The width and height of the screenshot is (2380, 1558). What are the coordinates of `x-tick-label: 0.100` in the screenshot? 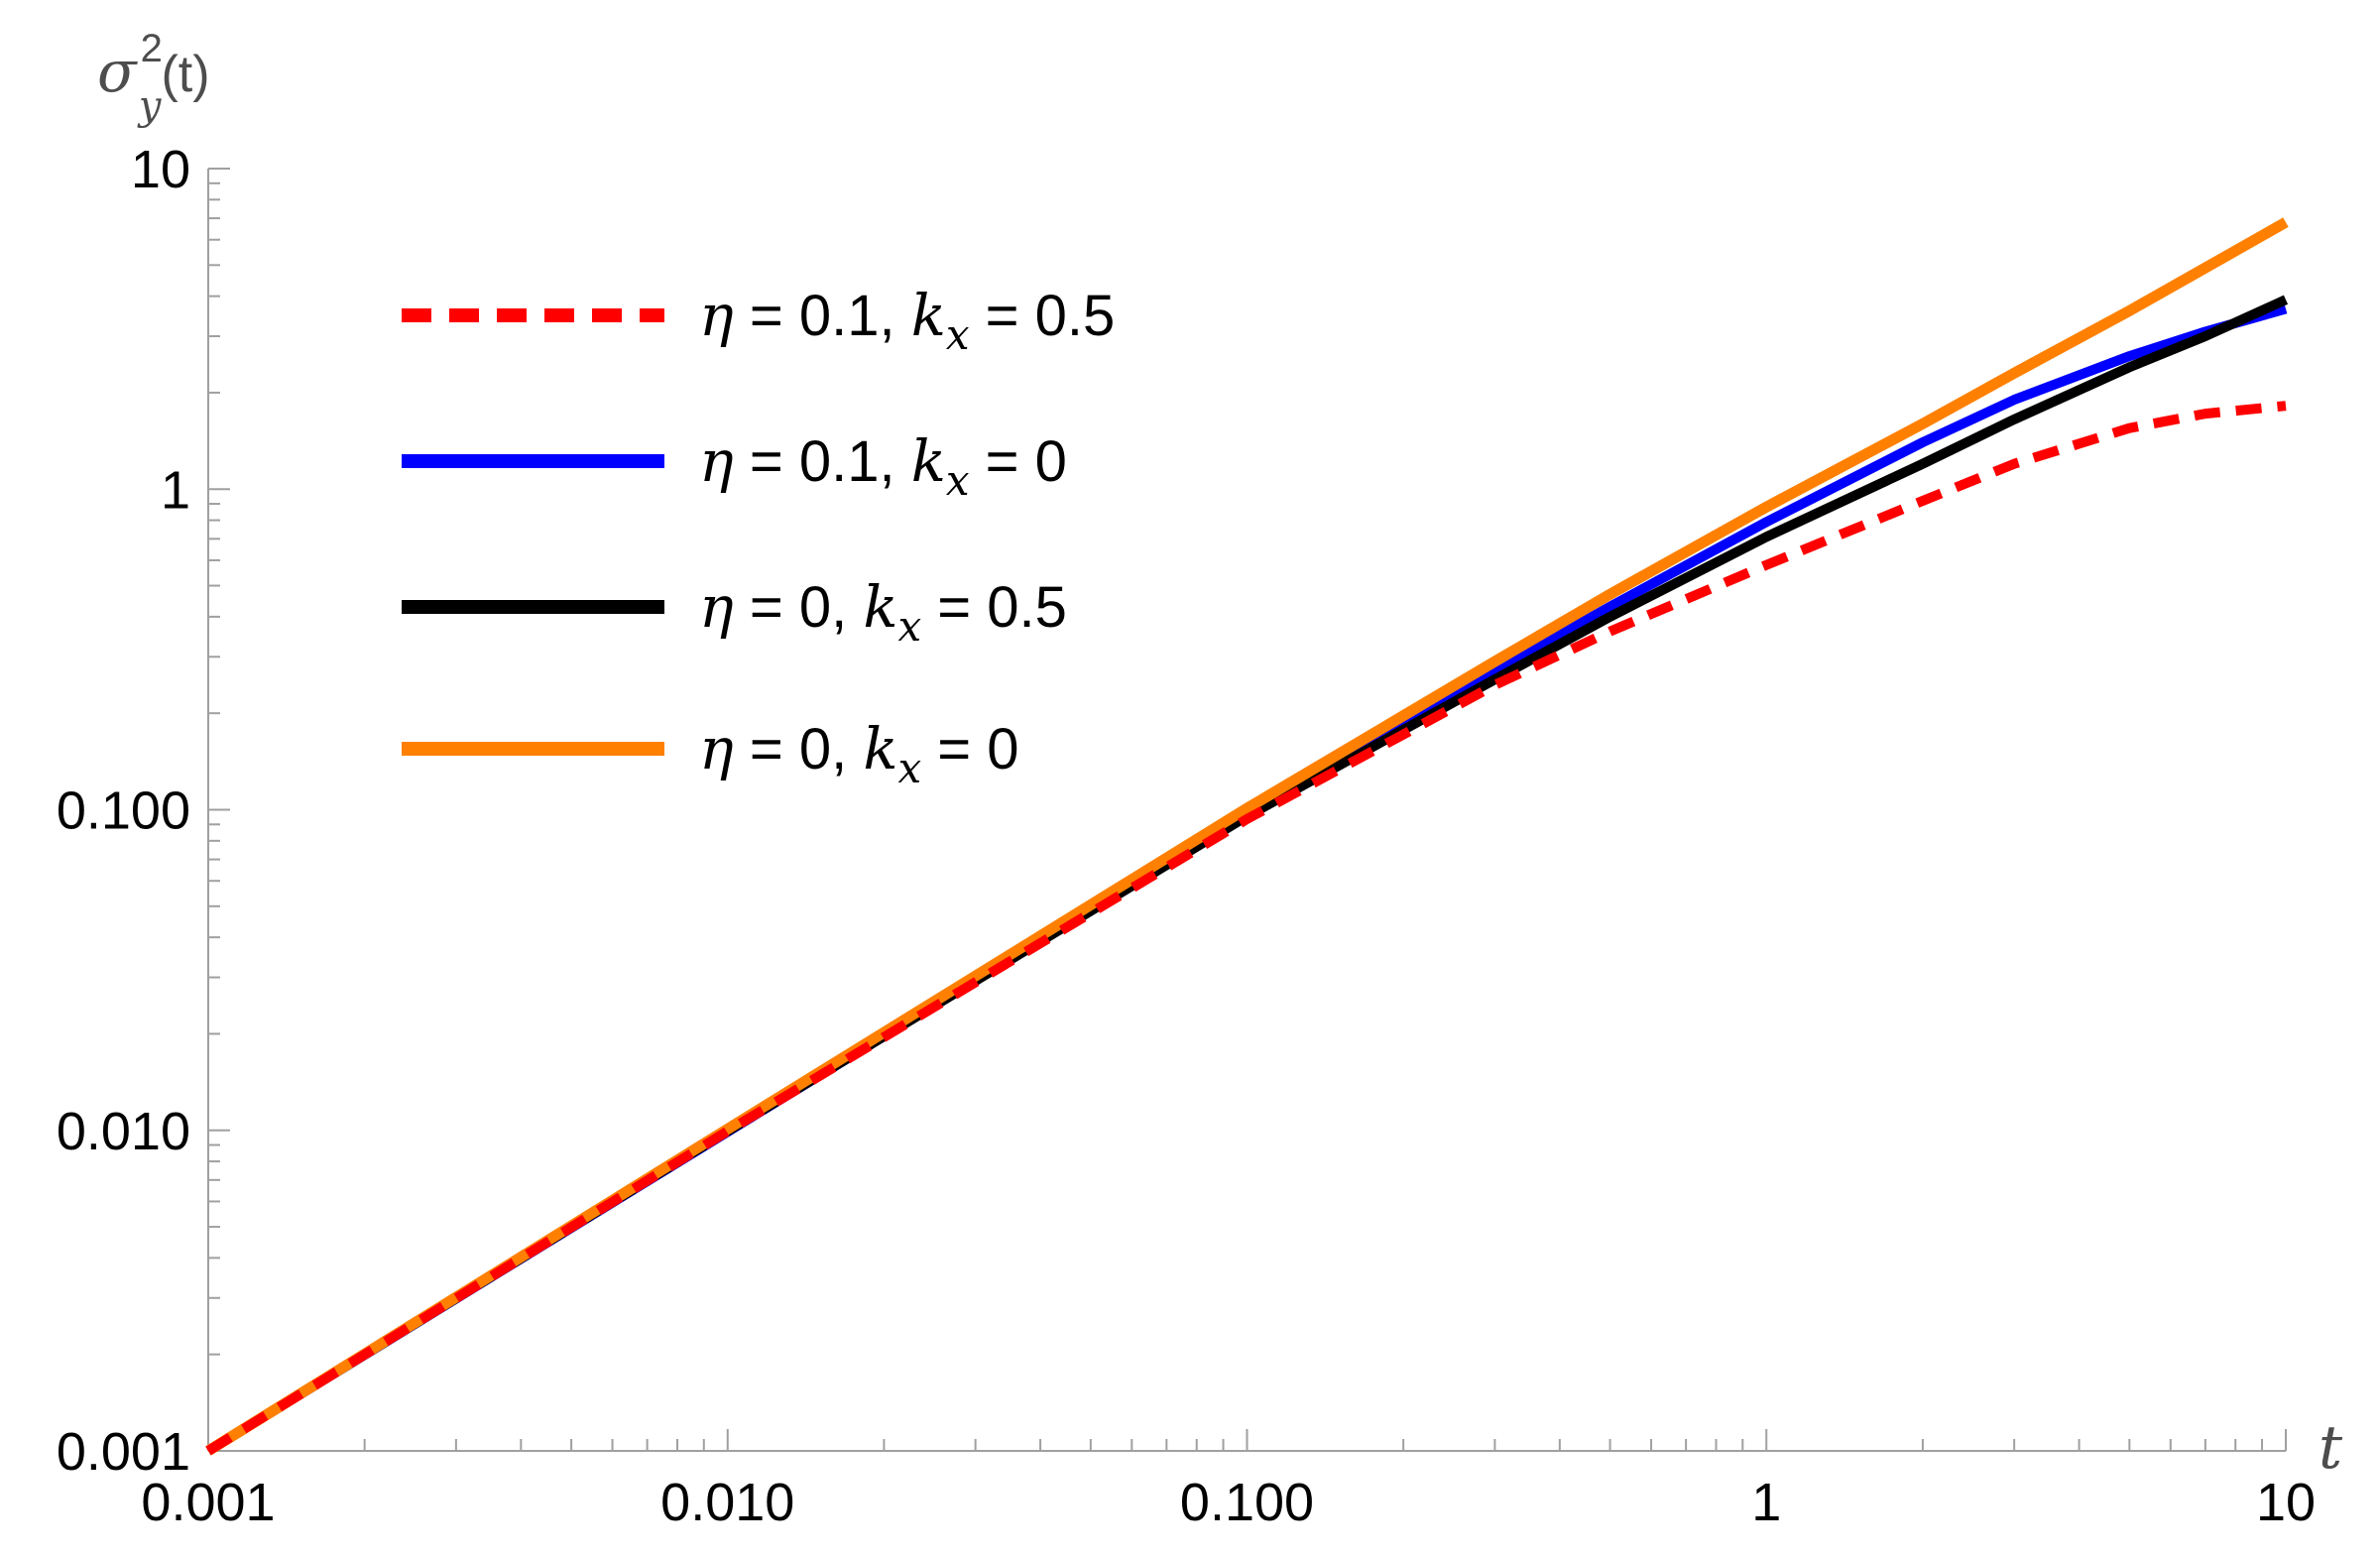 It's located at (1247, 1502).